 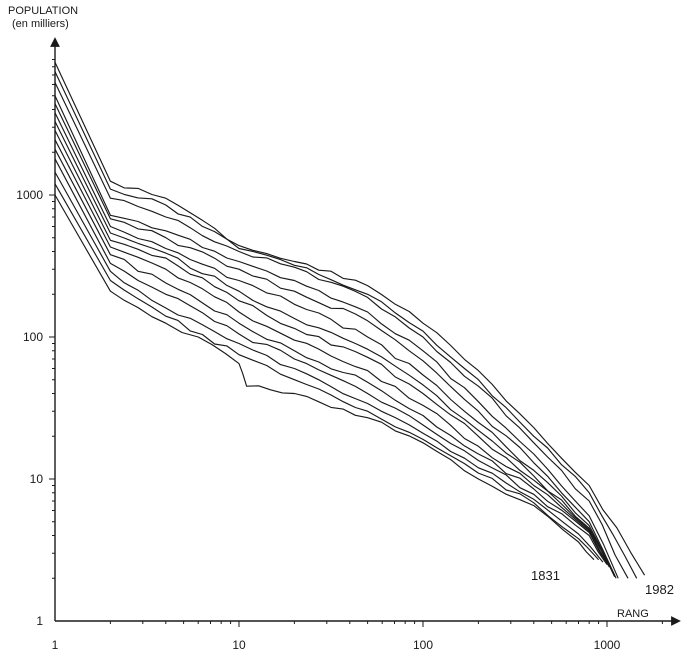 I want to click on x-tick-label: 1, so click(x=55, y=645).